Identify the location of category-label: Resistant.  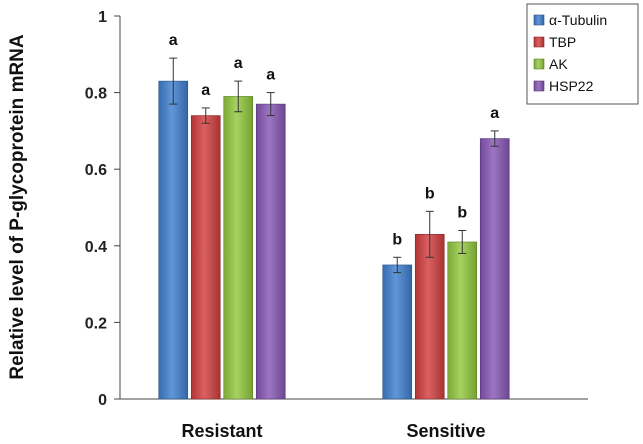
(221, 431).